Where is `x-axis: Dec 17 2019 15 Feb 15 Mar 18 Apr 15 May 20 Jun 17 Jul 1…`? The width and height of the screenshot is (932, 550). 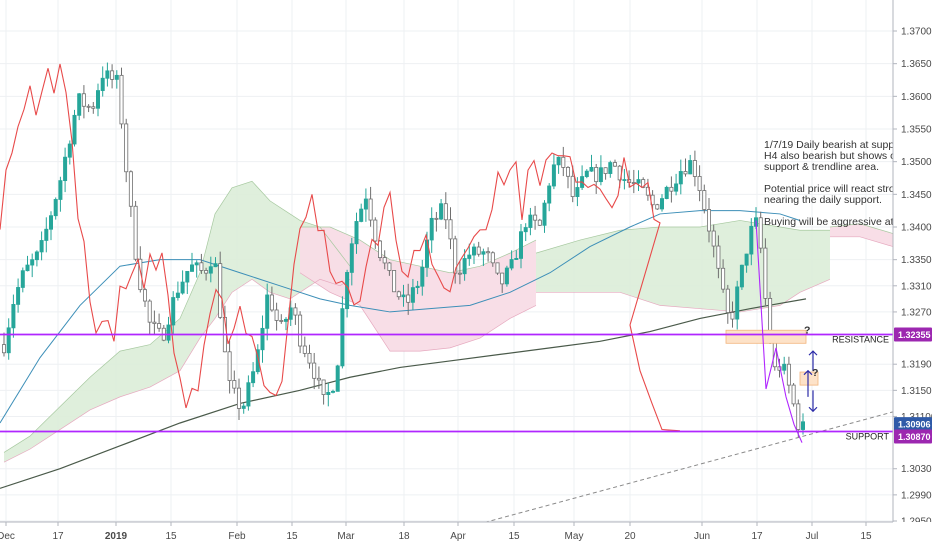 x-axis: Dec 17 2019 15 Feb 15 Mar 18 Apr 15 May 20 Jun 17 Jul 1… is located at coordinates (466, 535).